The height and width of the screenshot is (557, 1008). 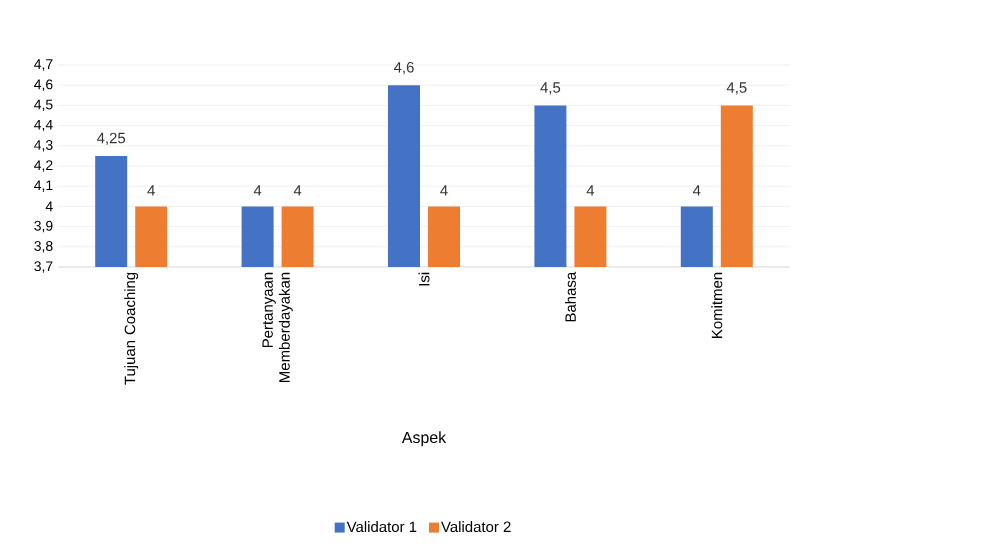 I want to click on y-tick-label: 4,5, so click(x=43, y=105).